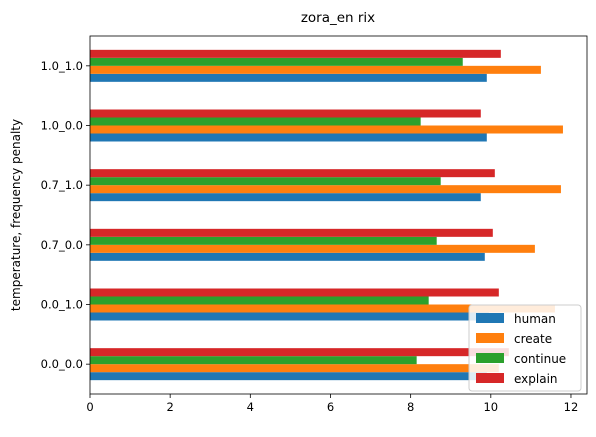 This screenshot has width=596, height=437. I want to click on bar-create-1.0_0.0, so click(326, 129).